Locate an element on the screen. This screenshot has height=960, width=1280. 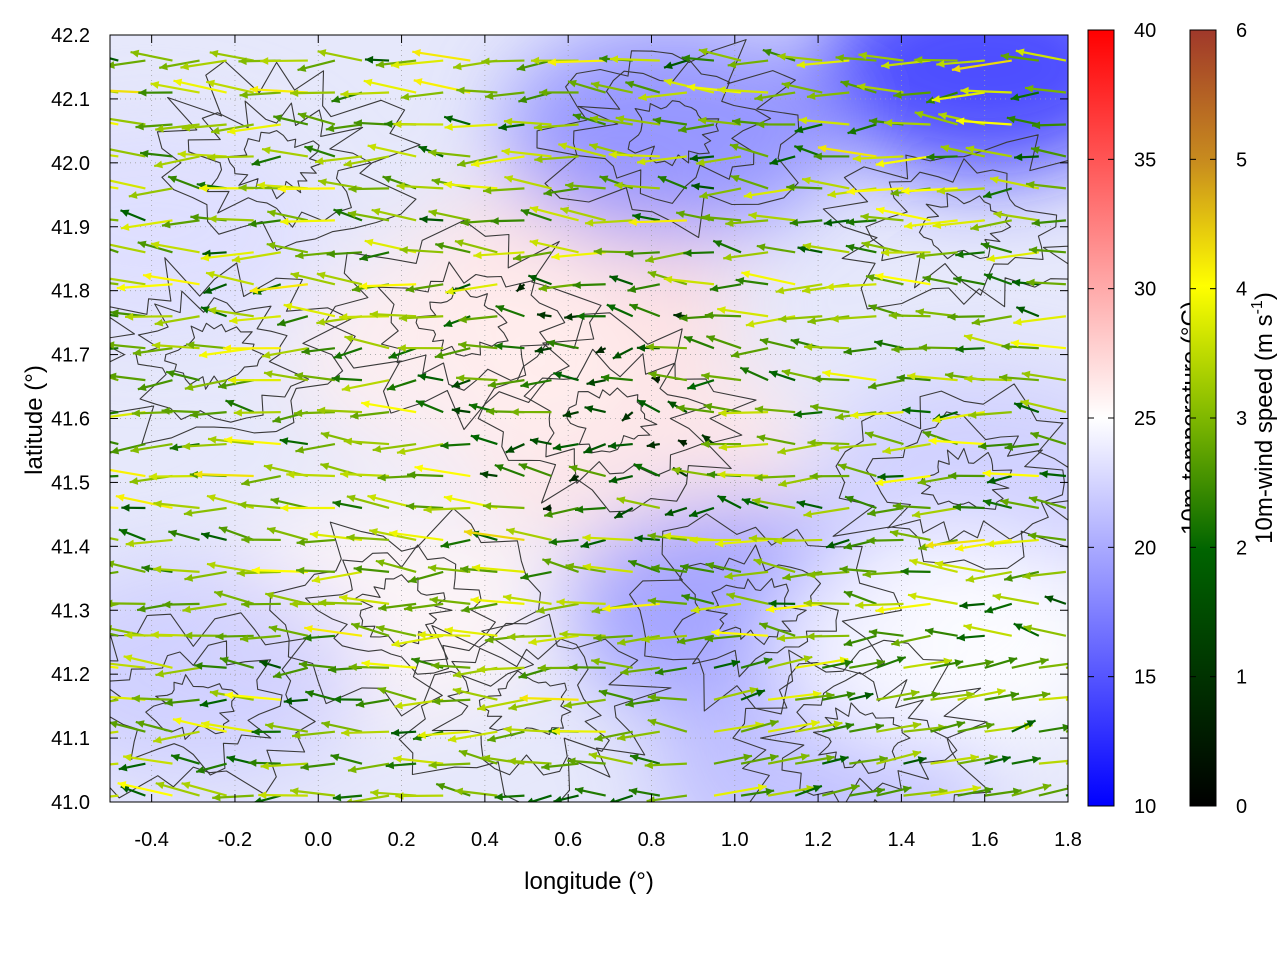
temperature-zone is located at coordinates (237, 674).